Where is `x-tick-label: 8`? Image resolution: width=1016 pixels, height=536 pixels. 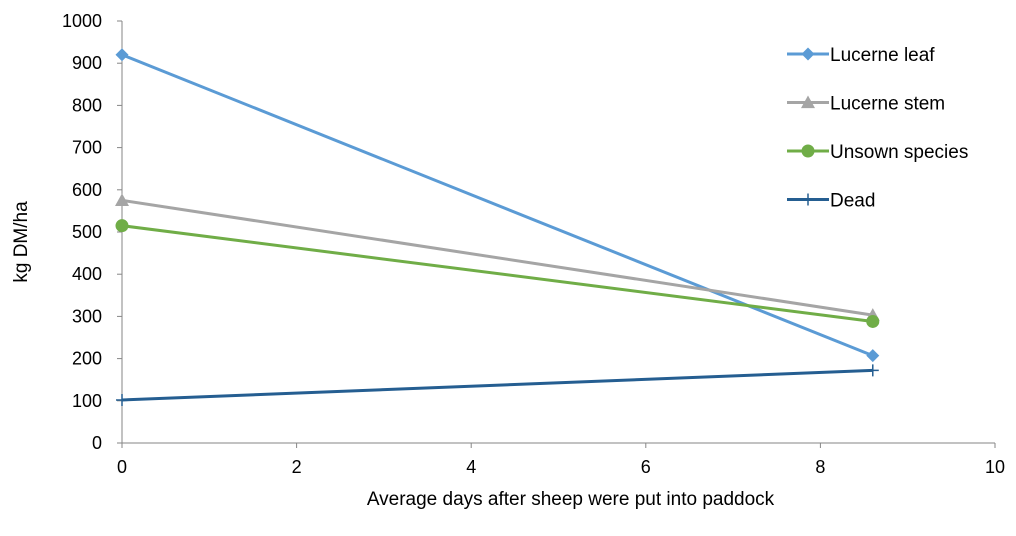
x-tick-label: 8 is located at coordinates (820, 467).